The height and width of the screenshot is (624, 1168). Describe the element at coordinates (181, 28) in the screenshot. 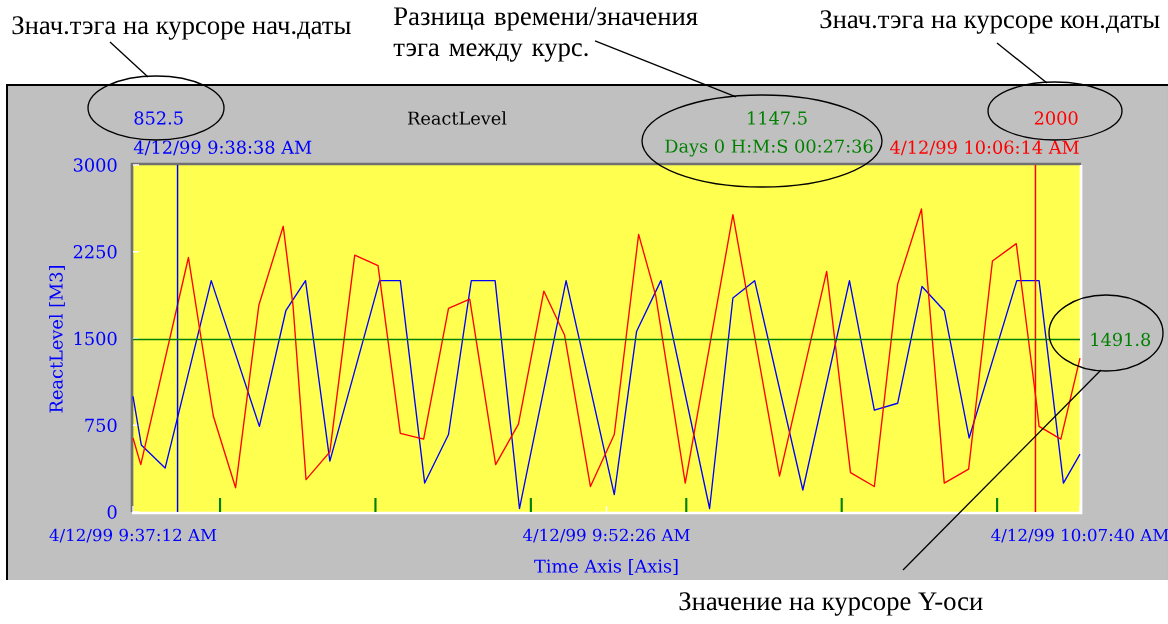

I see `text: Знач.тэга на курсоре нач.даты` at that location.